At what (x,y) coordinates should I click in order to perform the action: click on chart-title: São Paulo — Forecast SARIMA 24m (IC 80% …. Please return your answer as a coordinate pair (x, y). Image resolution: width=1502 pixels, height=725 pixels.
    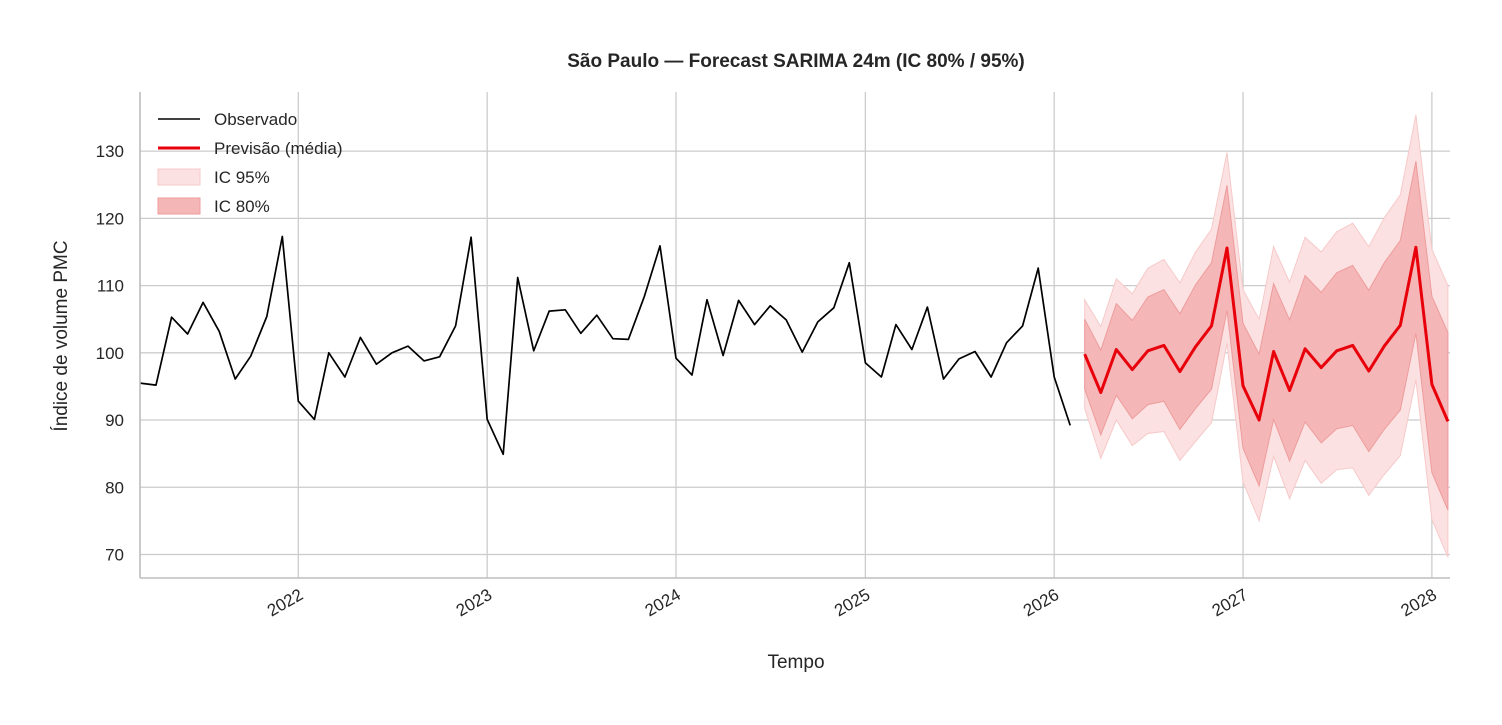
    Looking at the image, I should click on (796, 61).